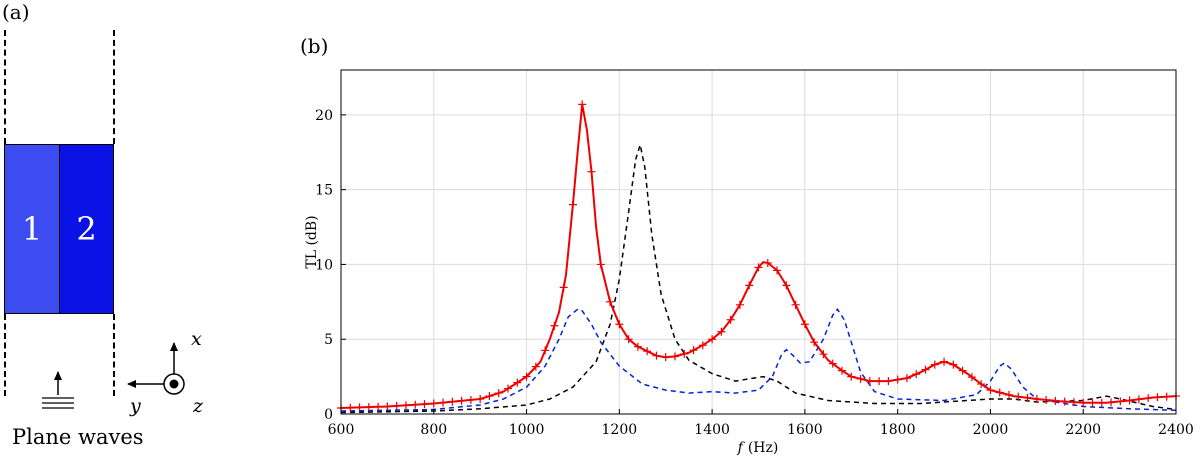 This screenshot has width=1200, height=458. I want to click on x-tick-label: 1800, so click(898, 430).